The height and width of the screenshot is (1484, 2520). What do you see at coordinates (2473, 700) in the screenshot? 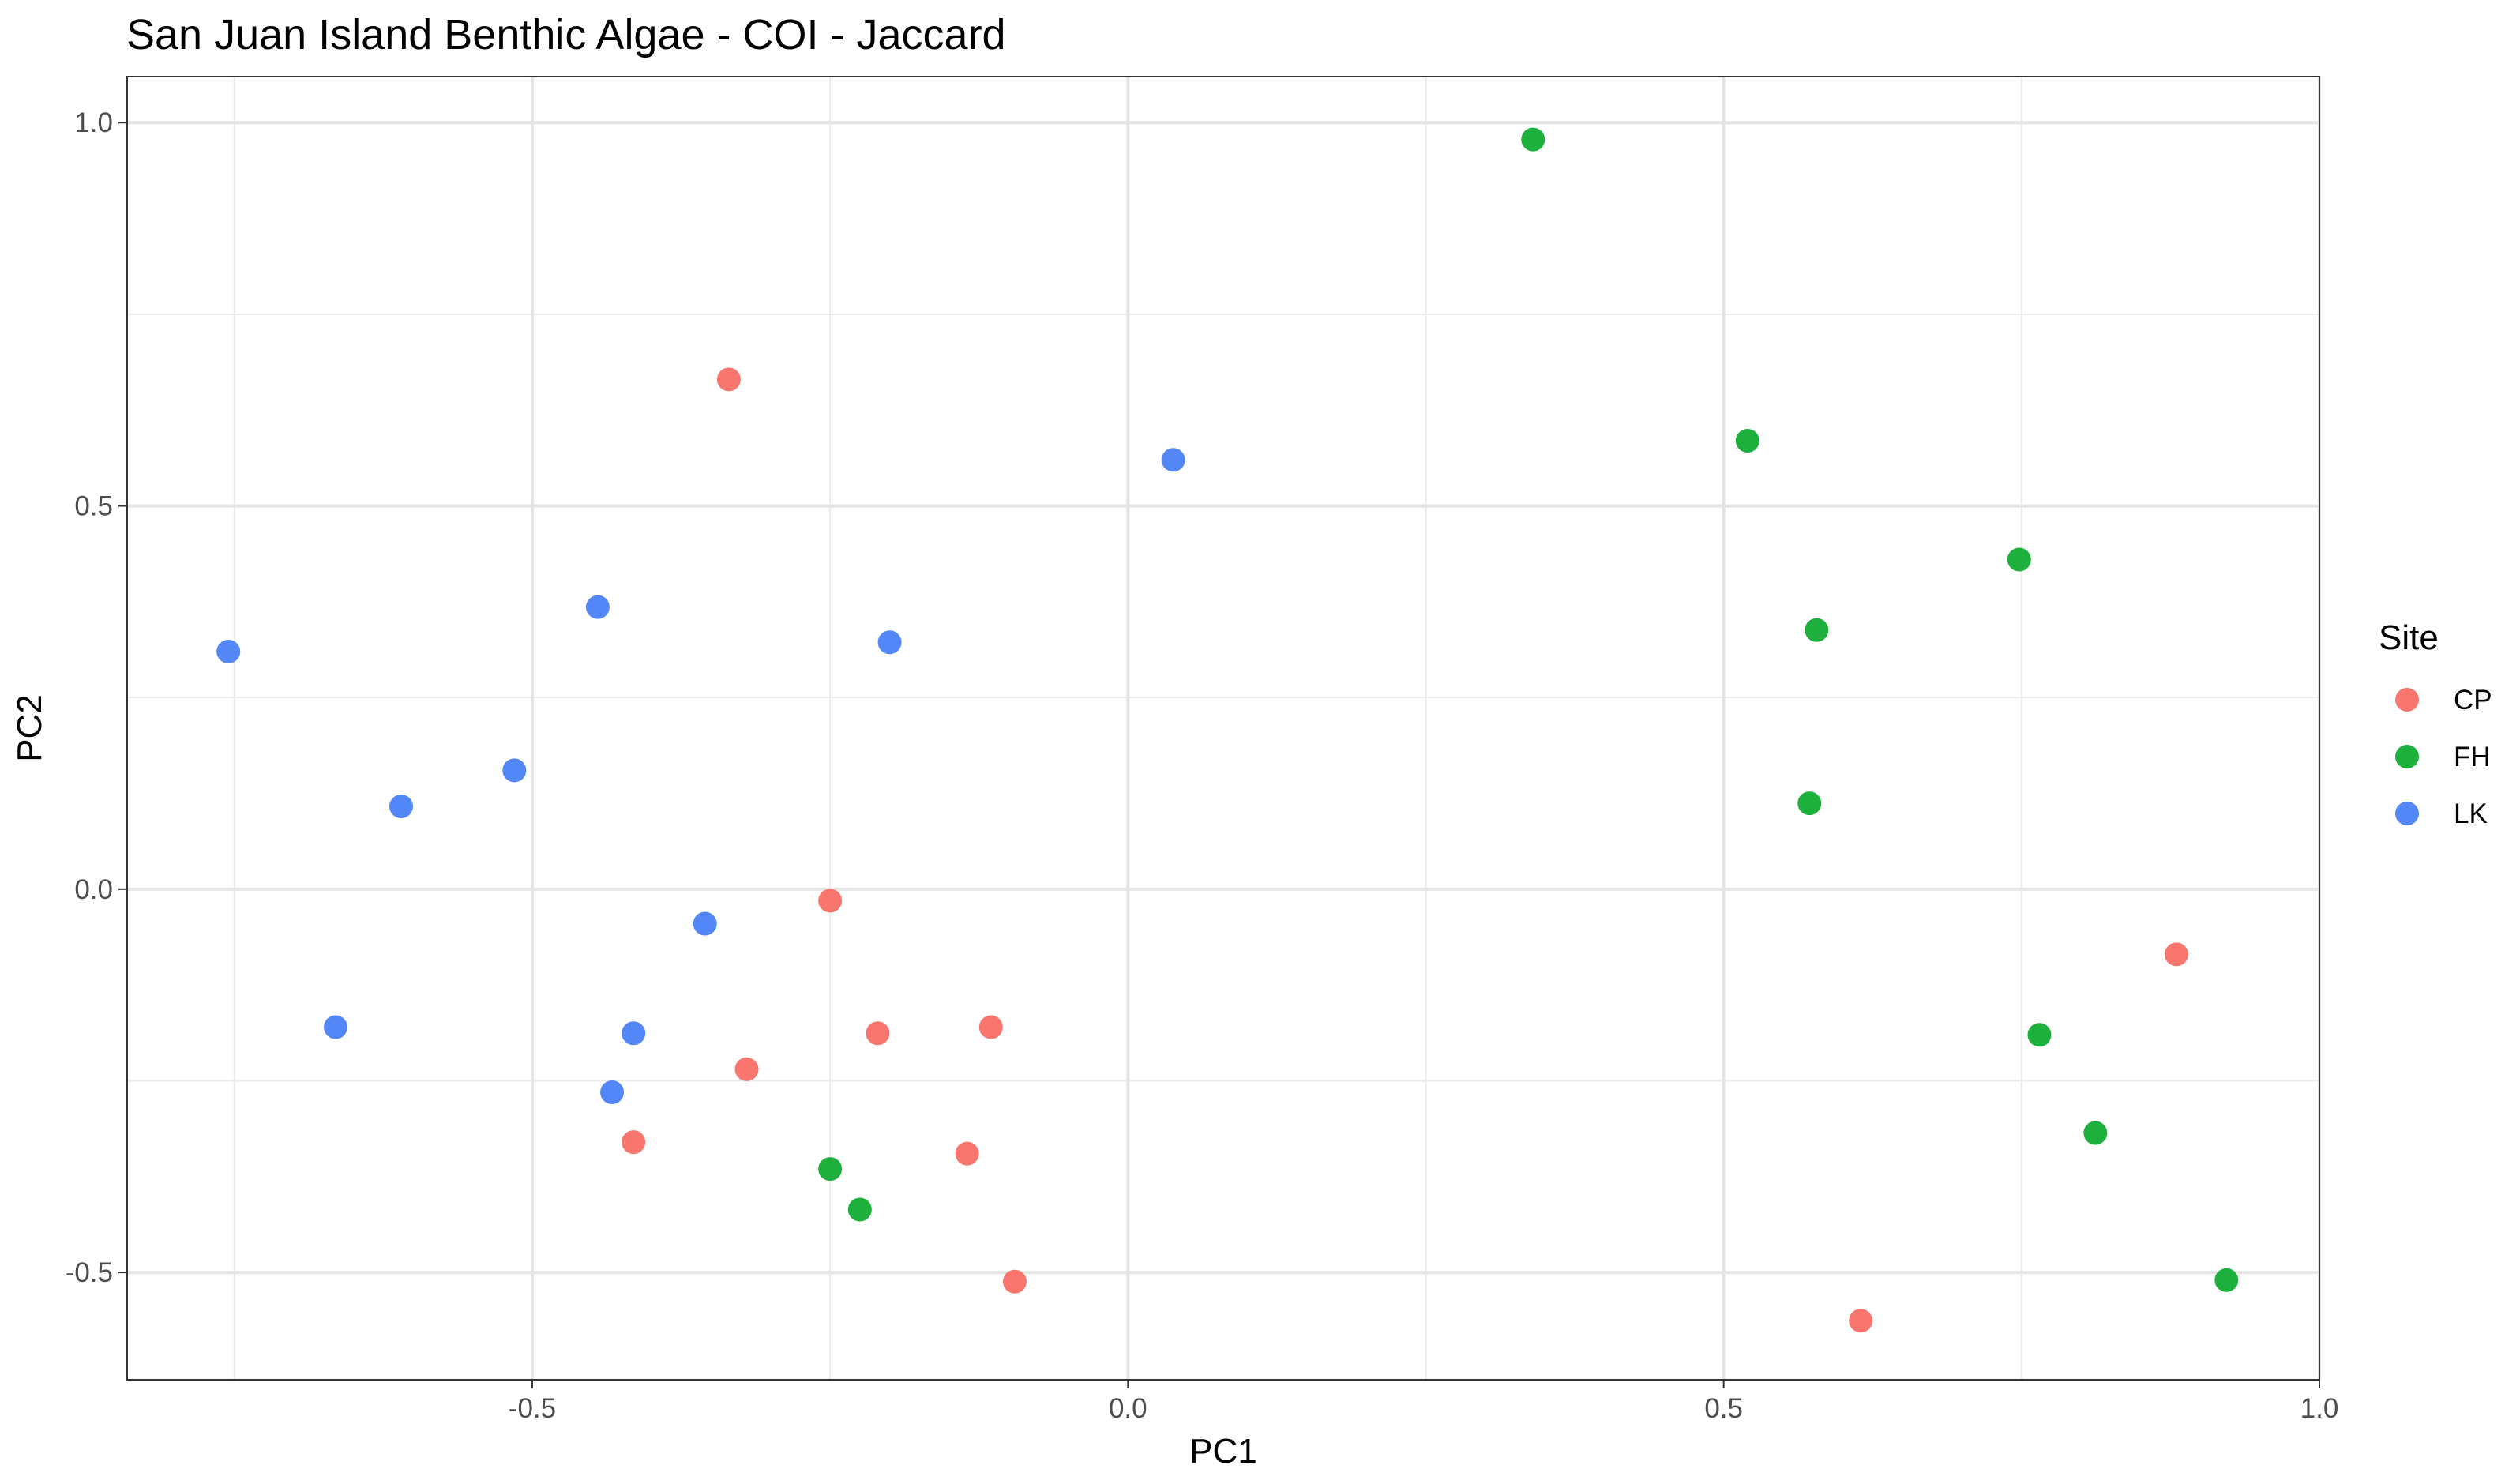
I see `legend-label-cp: CP` at bounding box center [2473, 700].